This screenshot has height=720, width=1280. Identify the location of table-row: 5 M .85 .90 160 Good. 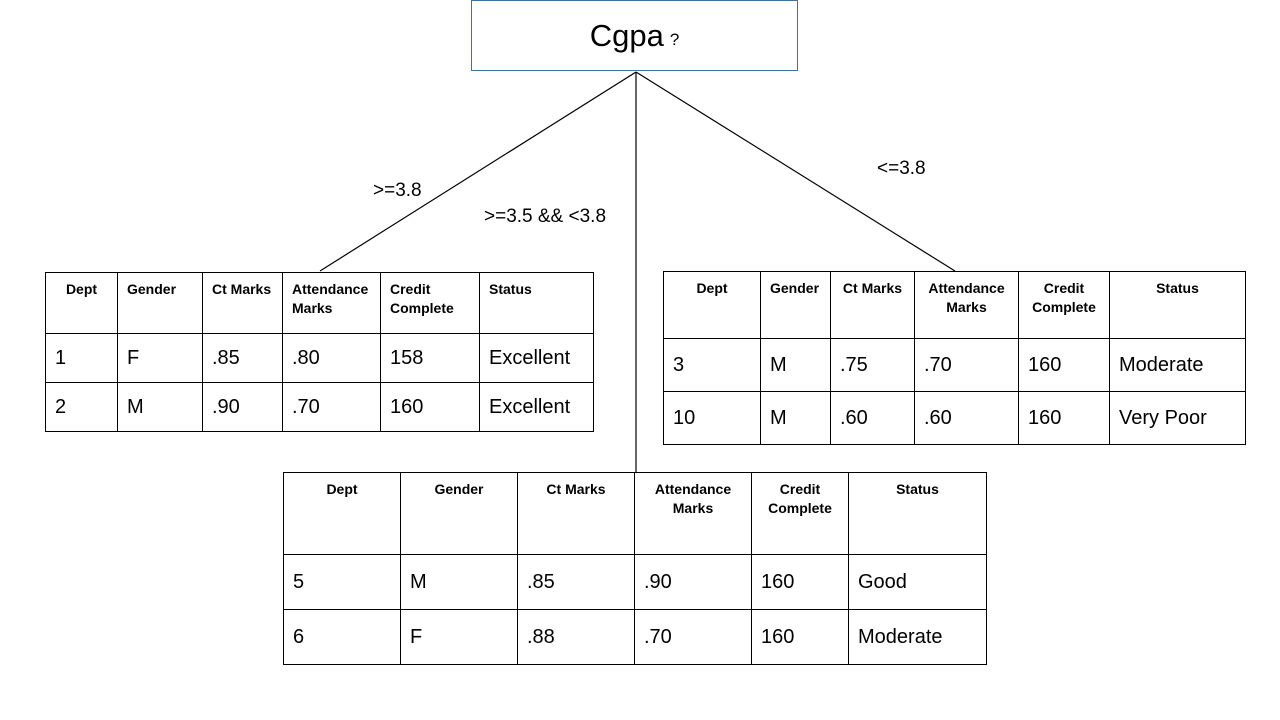
(635, 582).